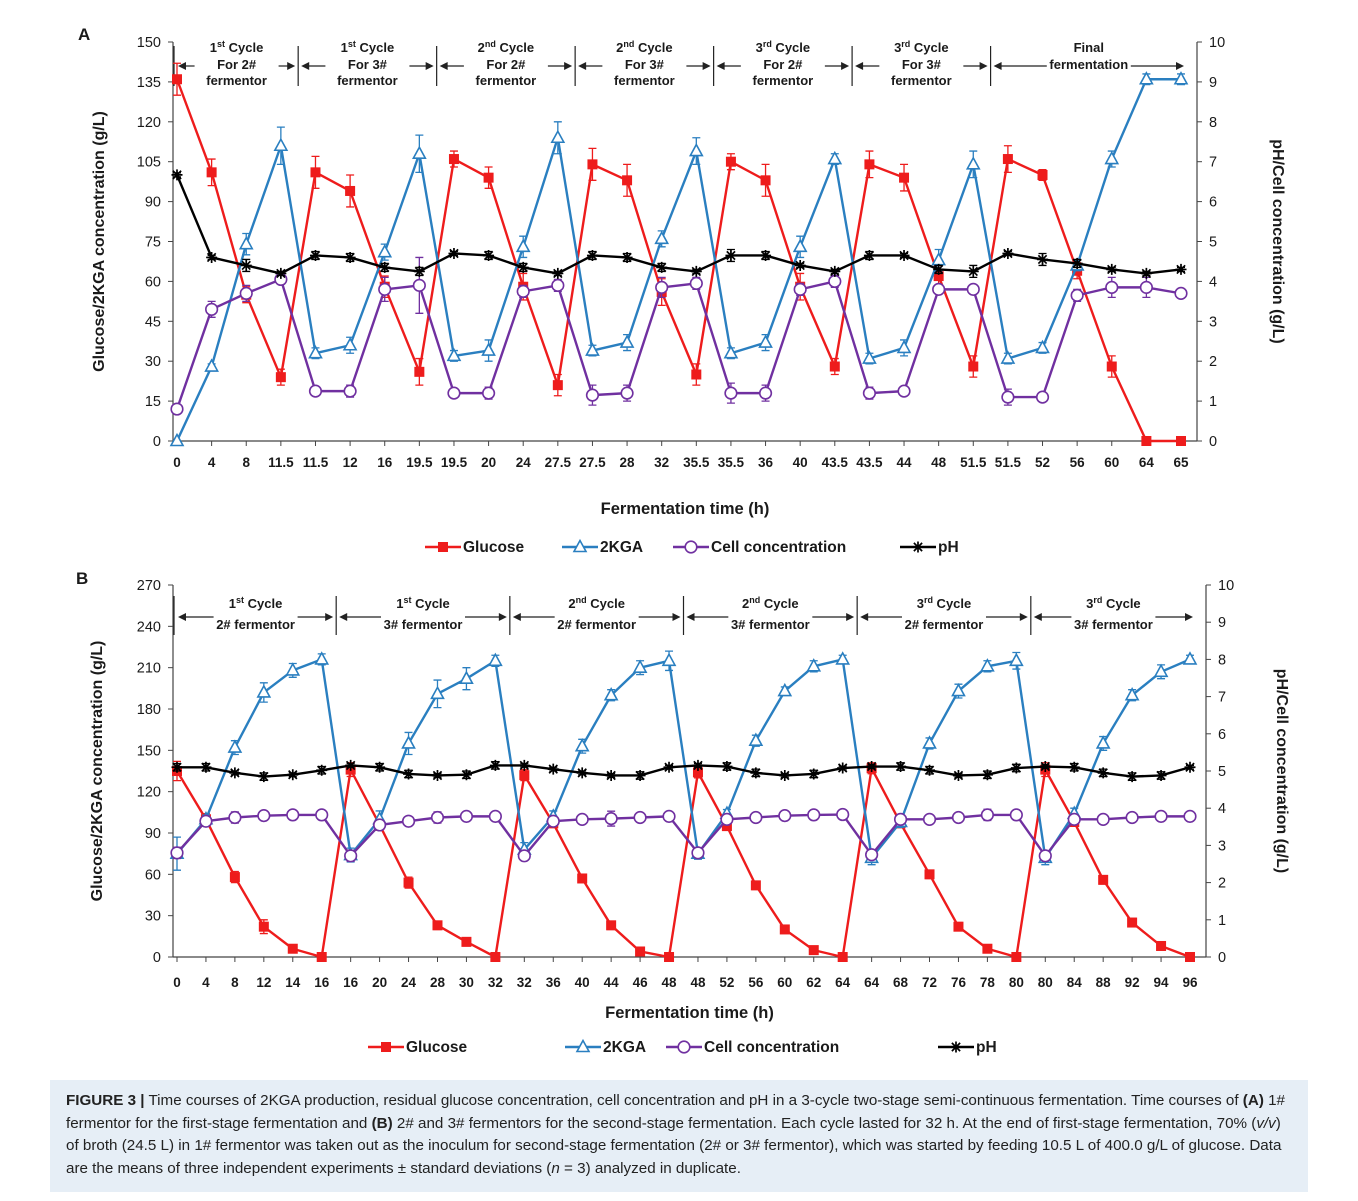 This screenshot has height=1201, width=1358. I want to click on panel-a-series-cell-concentration-point-22-shape, so click(939, 289).